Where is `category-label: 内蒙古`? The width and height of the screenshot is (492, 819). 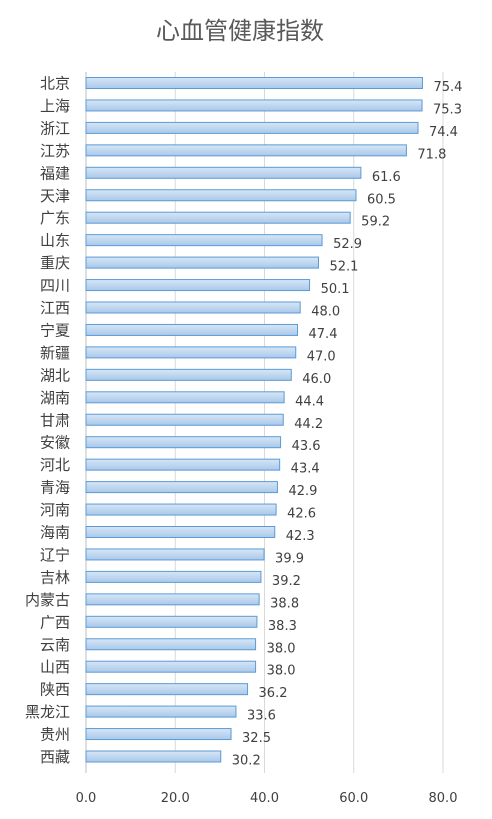
category-label: 内蒙古 is located at coordinates (47, 600).